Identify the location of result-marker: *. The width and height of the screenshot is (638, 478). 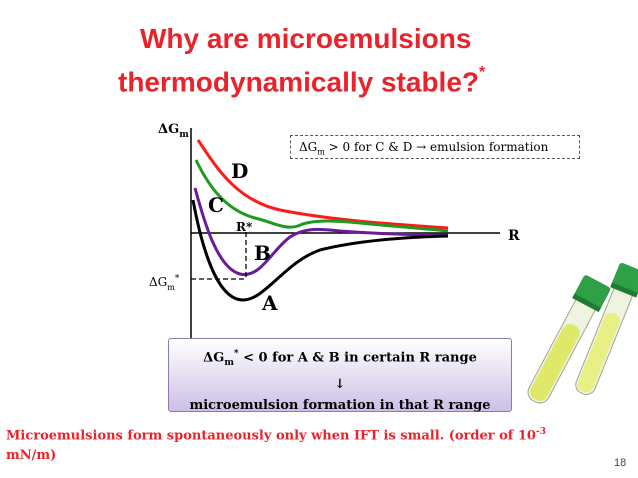
(236, 354).